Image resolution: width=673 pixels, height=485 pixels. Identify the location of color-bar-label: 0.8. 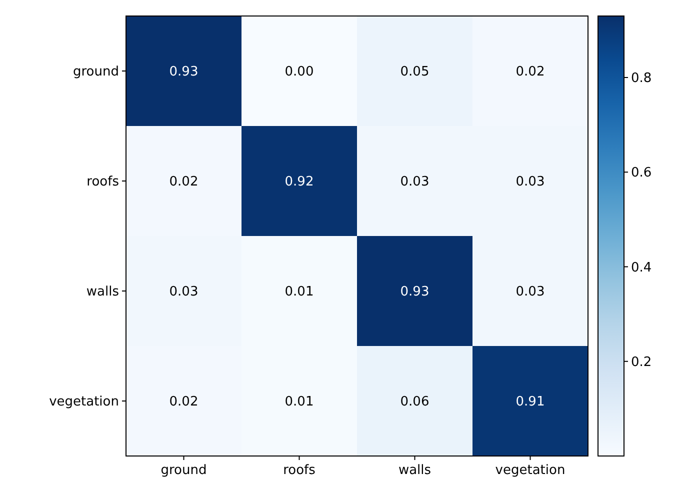
(641, 78).